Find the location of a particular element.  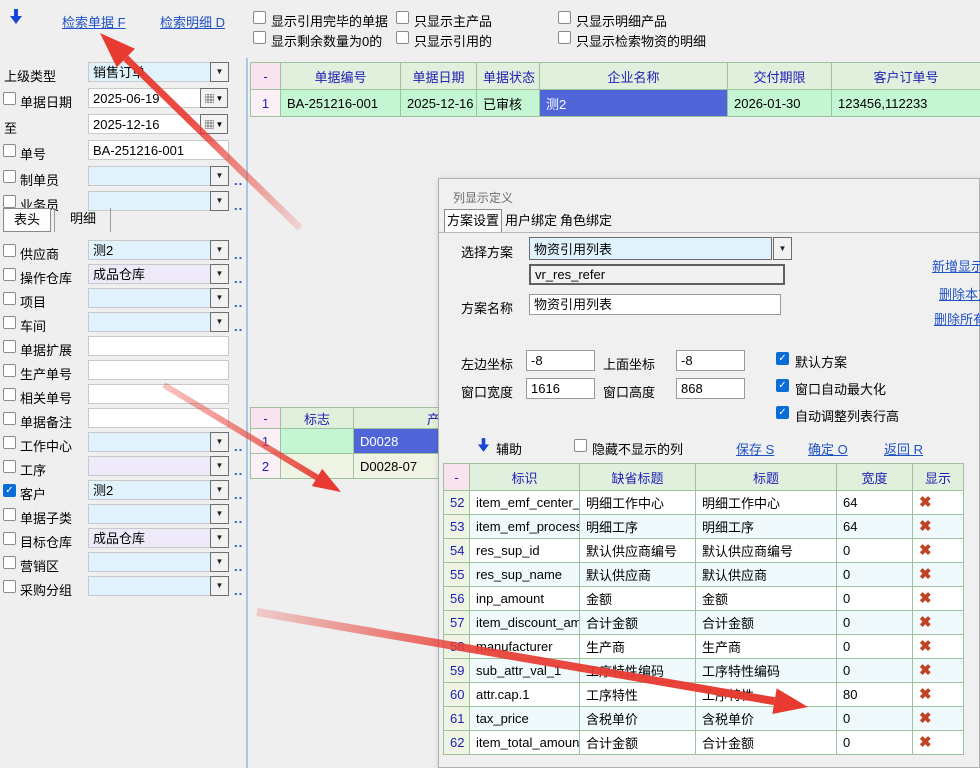

top-coord-input: -8 is located at coordinates (710, 360).